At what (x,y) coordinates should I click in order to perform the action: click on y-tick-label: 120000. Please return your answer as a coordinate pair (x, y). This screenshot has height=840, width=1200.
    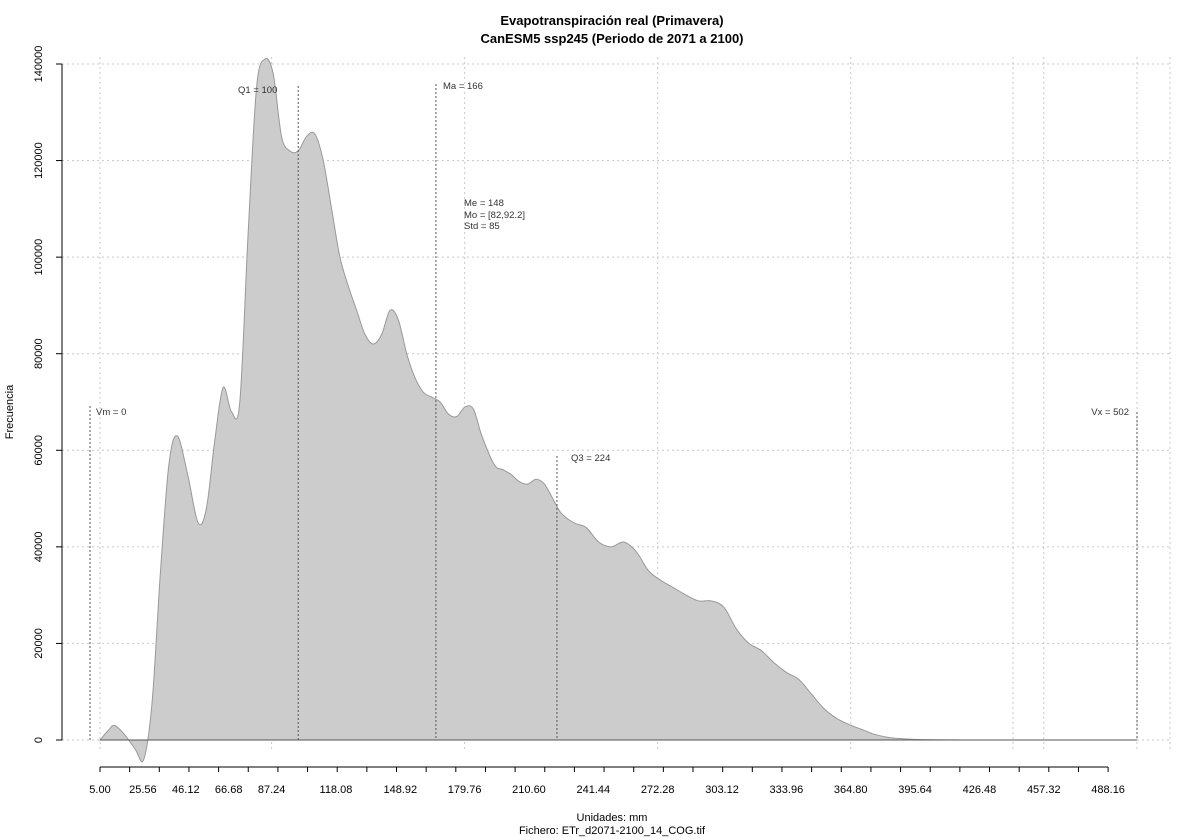
    Looking at the image, I should click on (39, 160).